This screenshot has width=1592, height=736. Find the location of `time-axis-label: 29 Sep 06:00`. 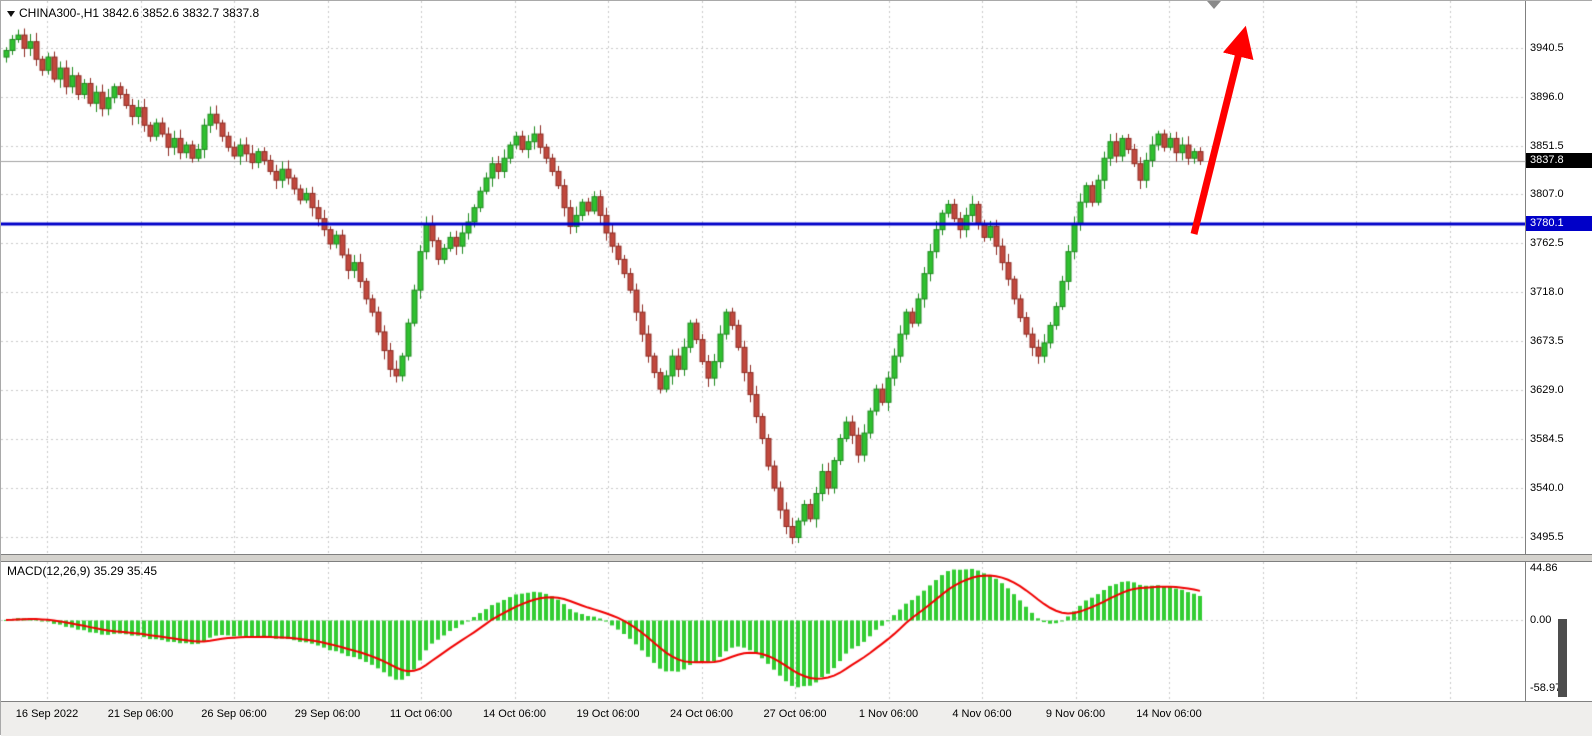

time-axis-label: 29 Sep 06:00 is located at coordinates (327, 714).